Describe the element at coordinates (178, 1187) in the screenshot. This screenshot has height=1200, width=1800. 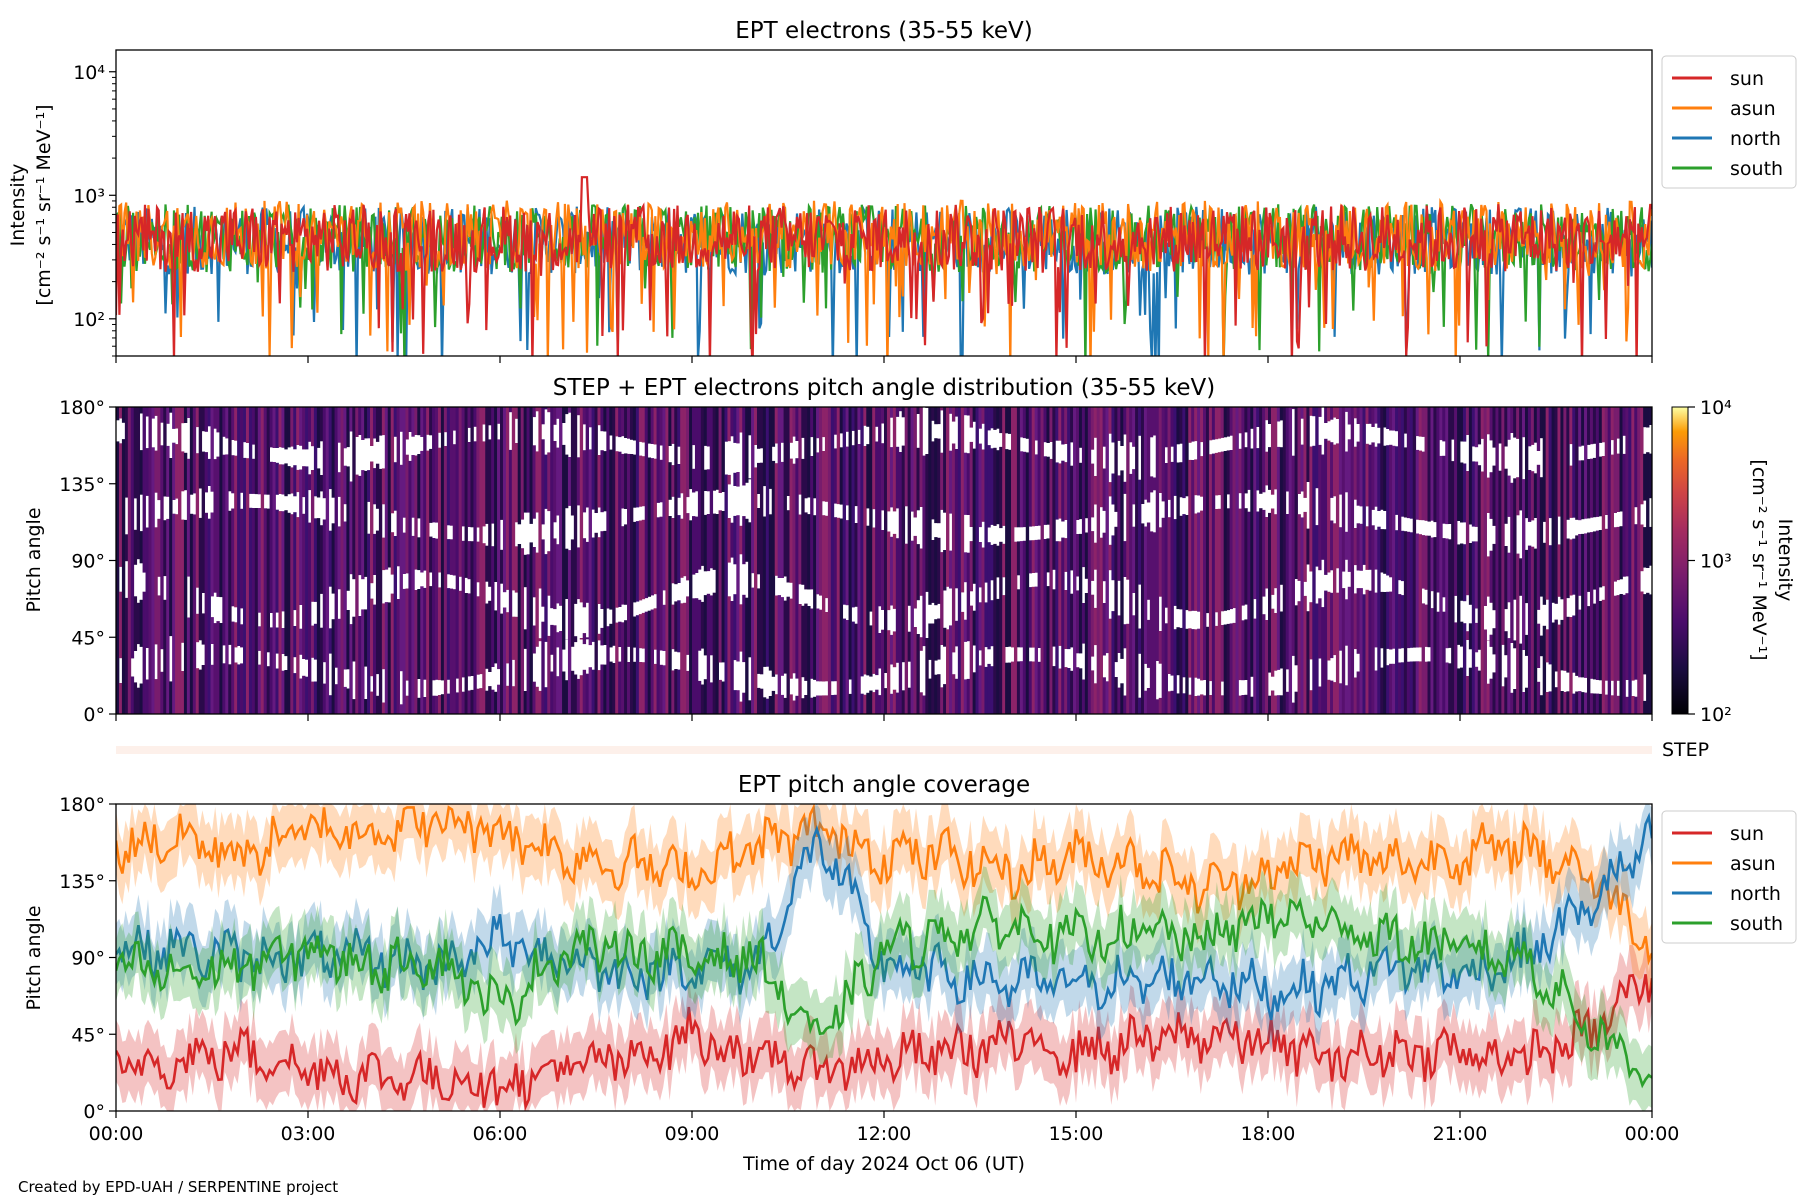
I see `footer-credit: Created by EPD-UAH / SERPENTINE project` at that location.